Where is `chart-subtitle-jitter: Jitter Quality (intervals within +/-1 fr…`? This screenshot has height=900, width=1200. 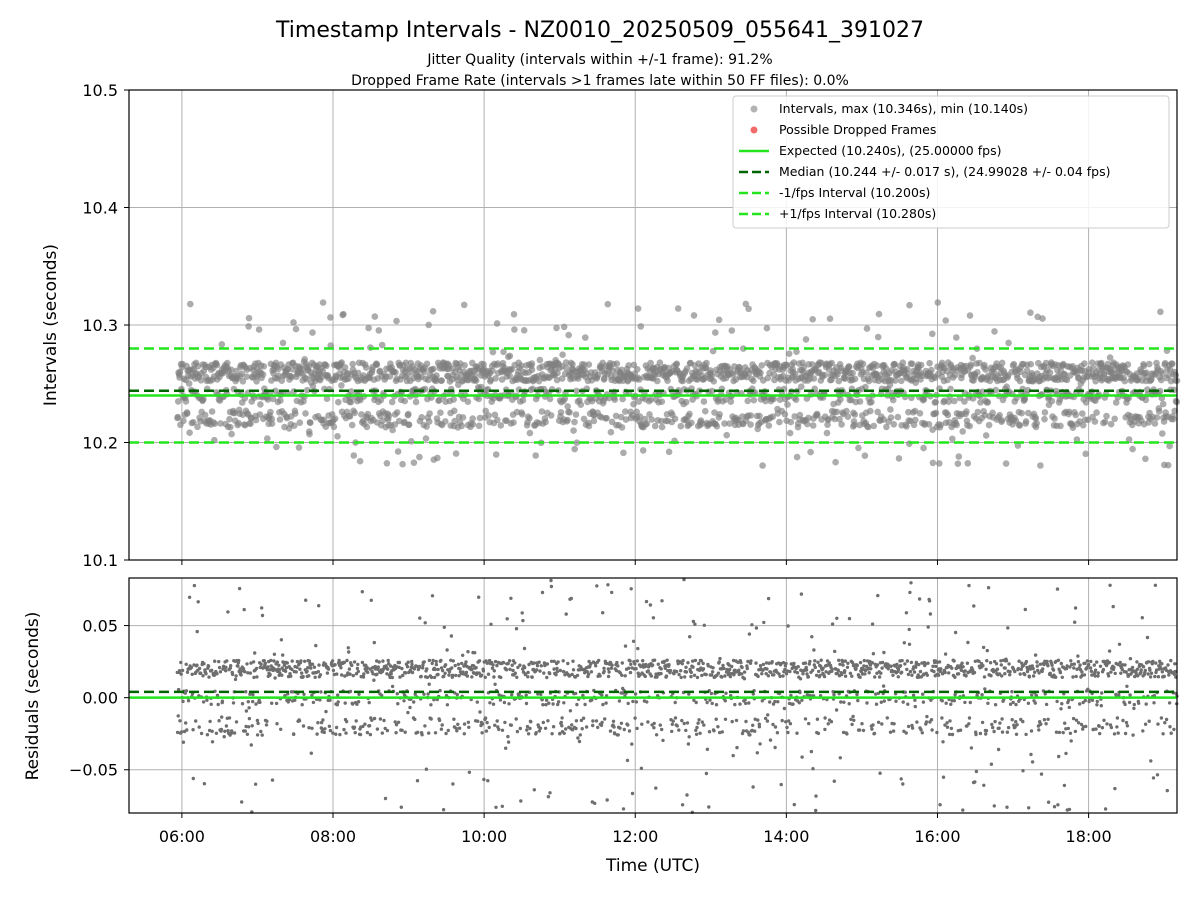
chart-subtitle-jitter: Jitter Quality (intervals within +/-1 fr… is located at coordinates (599, 60).